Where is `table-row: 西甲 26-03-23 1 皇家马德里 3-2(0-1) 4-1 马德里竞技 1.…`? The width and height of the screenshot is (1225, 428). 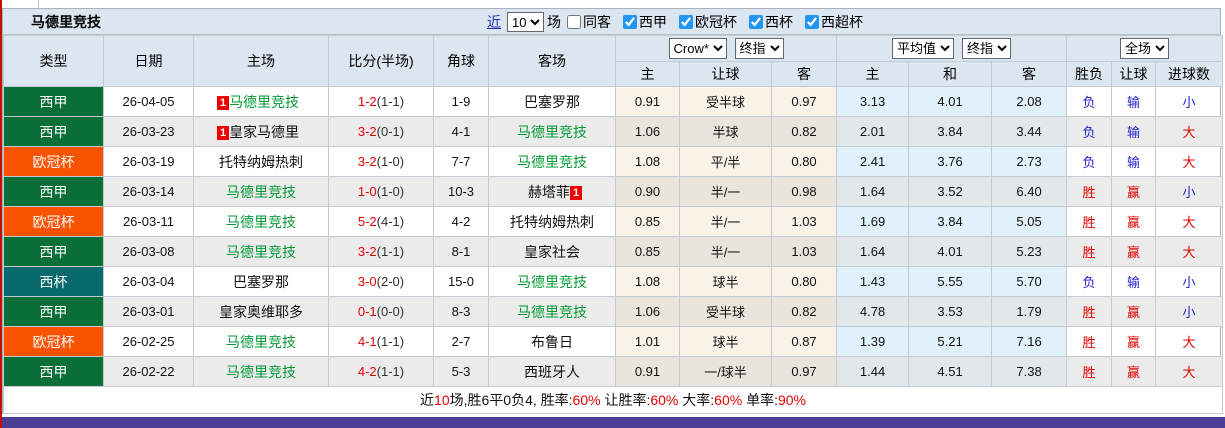 table-row: 西甲 26-03-23 1 皇家马德里 3-2(0-1) 4-1 马德里竞技 1.… is located at coordinates (613, 131).